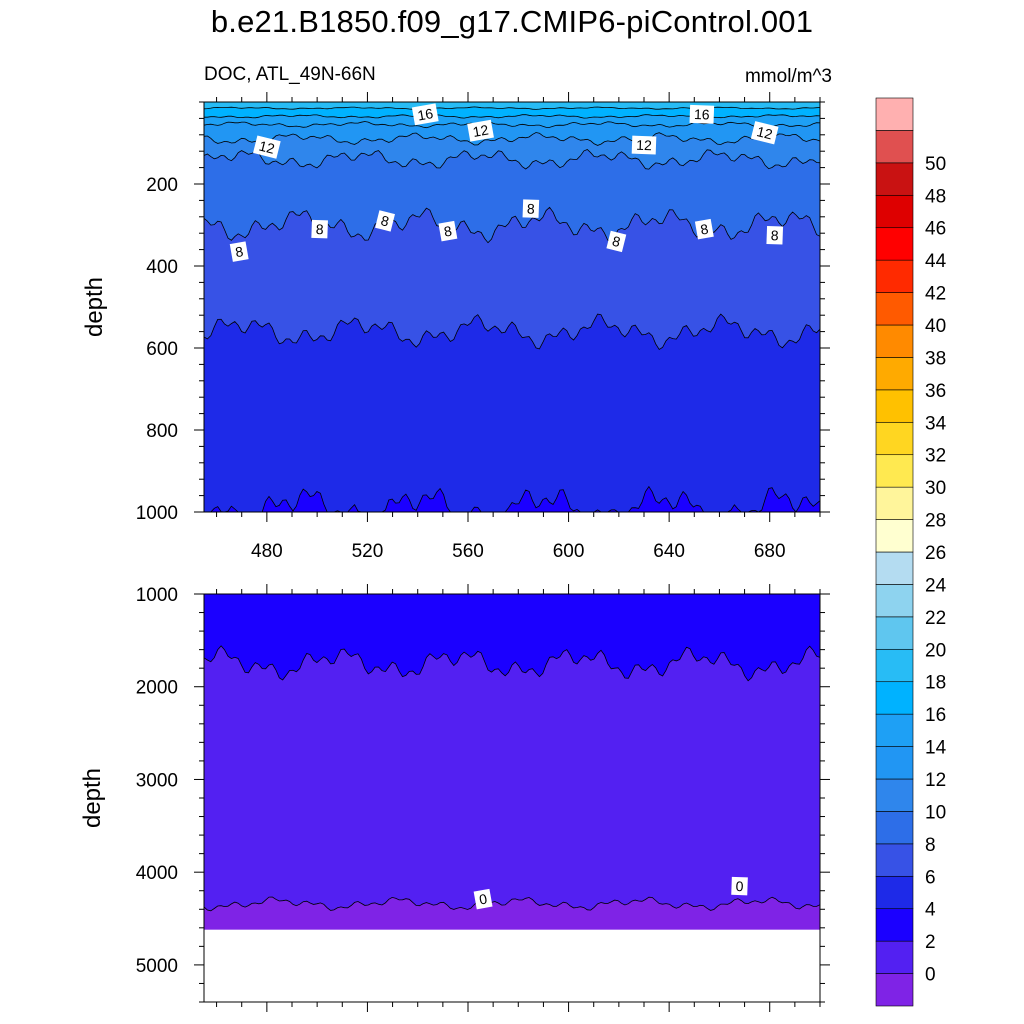  I want to click on y-tick-label: 5000, so click(157, 966).